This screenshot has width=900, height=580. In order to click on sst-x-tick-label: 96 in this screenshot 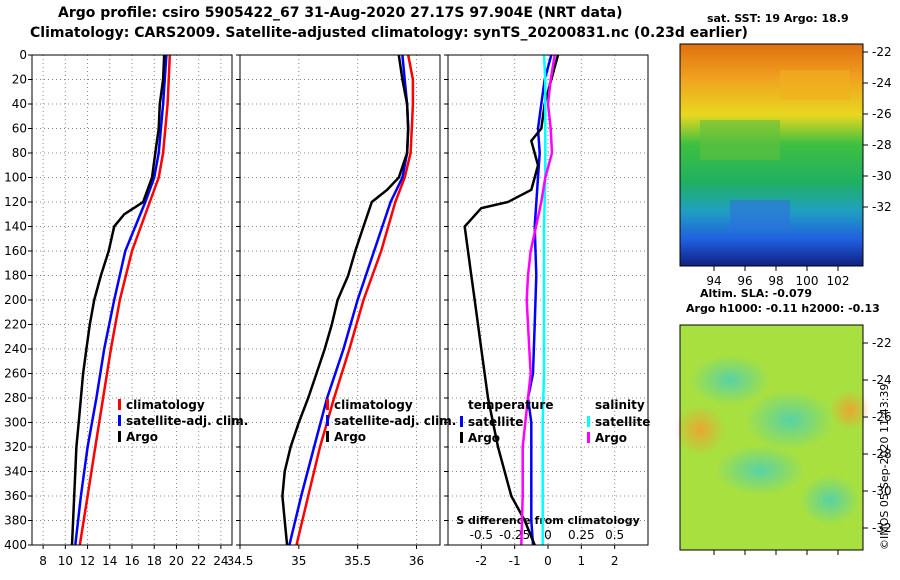, I will do `click(744, 281)`.